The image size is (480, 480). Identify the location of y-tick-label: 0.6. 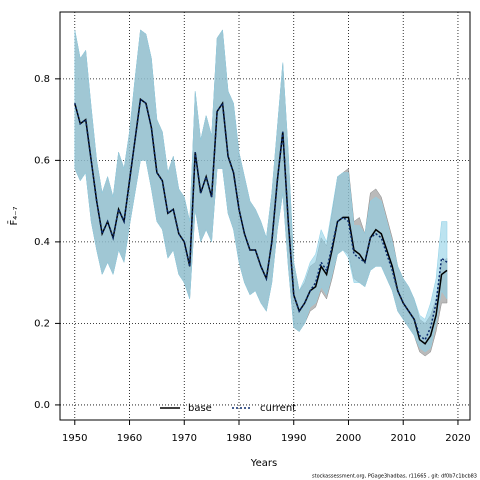
(42, 160).